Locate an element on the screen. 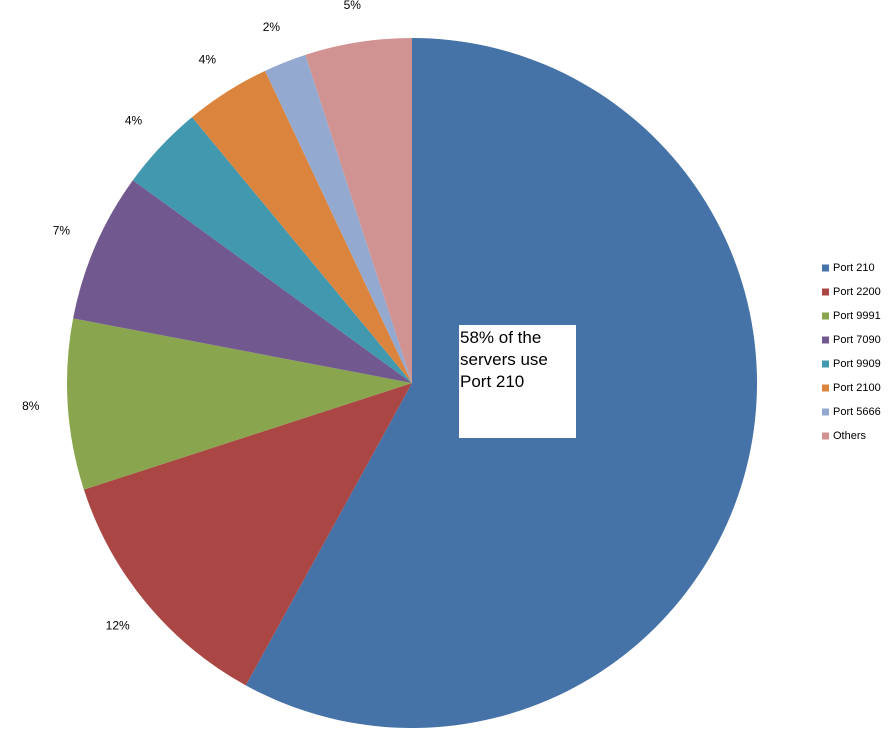 This screenshot has height=730, width=890. legend-label: Port 5666 is located at coordinates (857, 412).